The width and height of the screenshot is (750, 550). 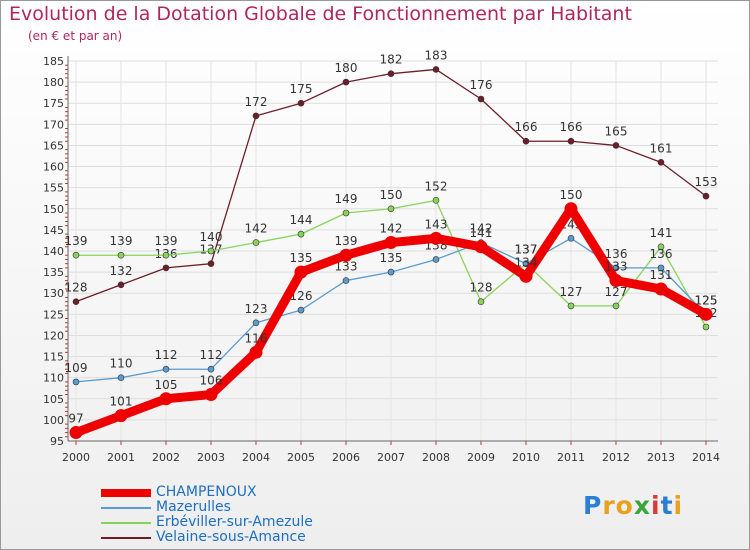 What do you see at coordinates (53, 124) in the screenshot?
I see `y-tick-label: 170` at bounding box center [53, 124].